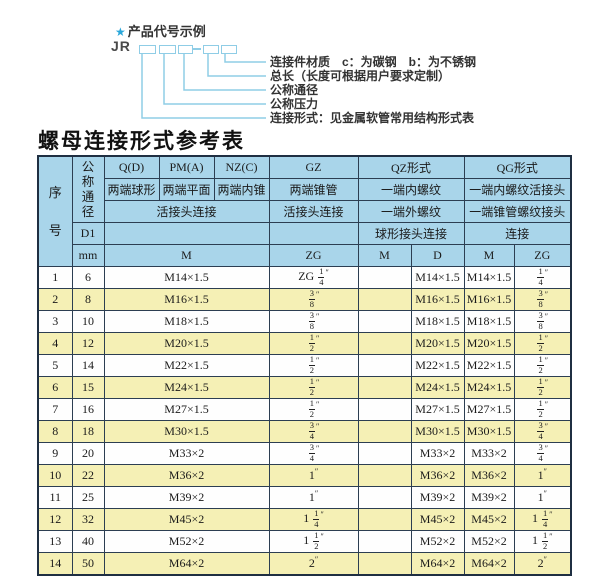  What do you see at coordinates (517, 233) in the screenshot?
I see `header-qg-conn: 连接` at bounding box center [517, 233].